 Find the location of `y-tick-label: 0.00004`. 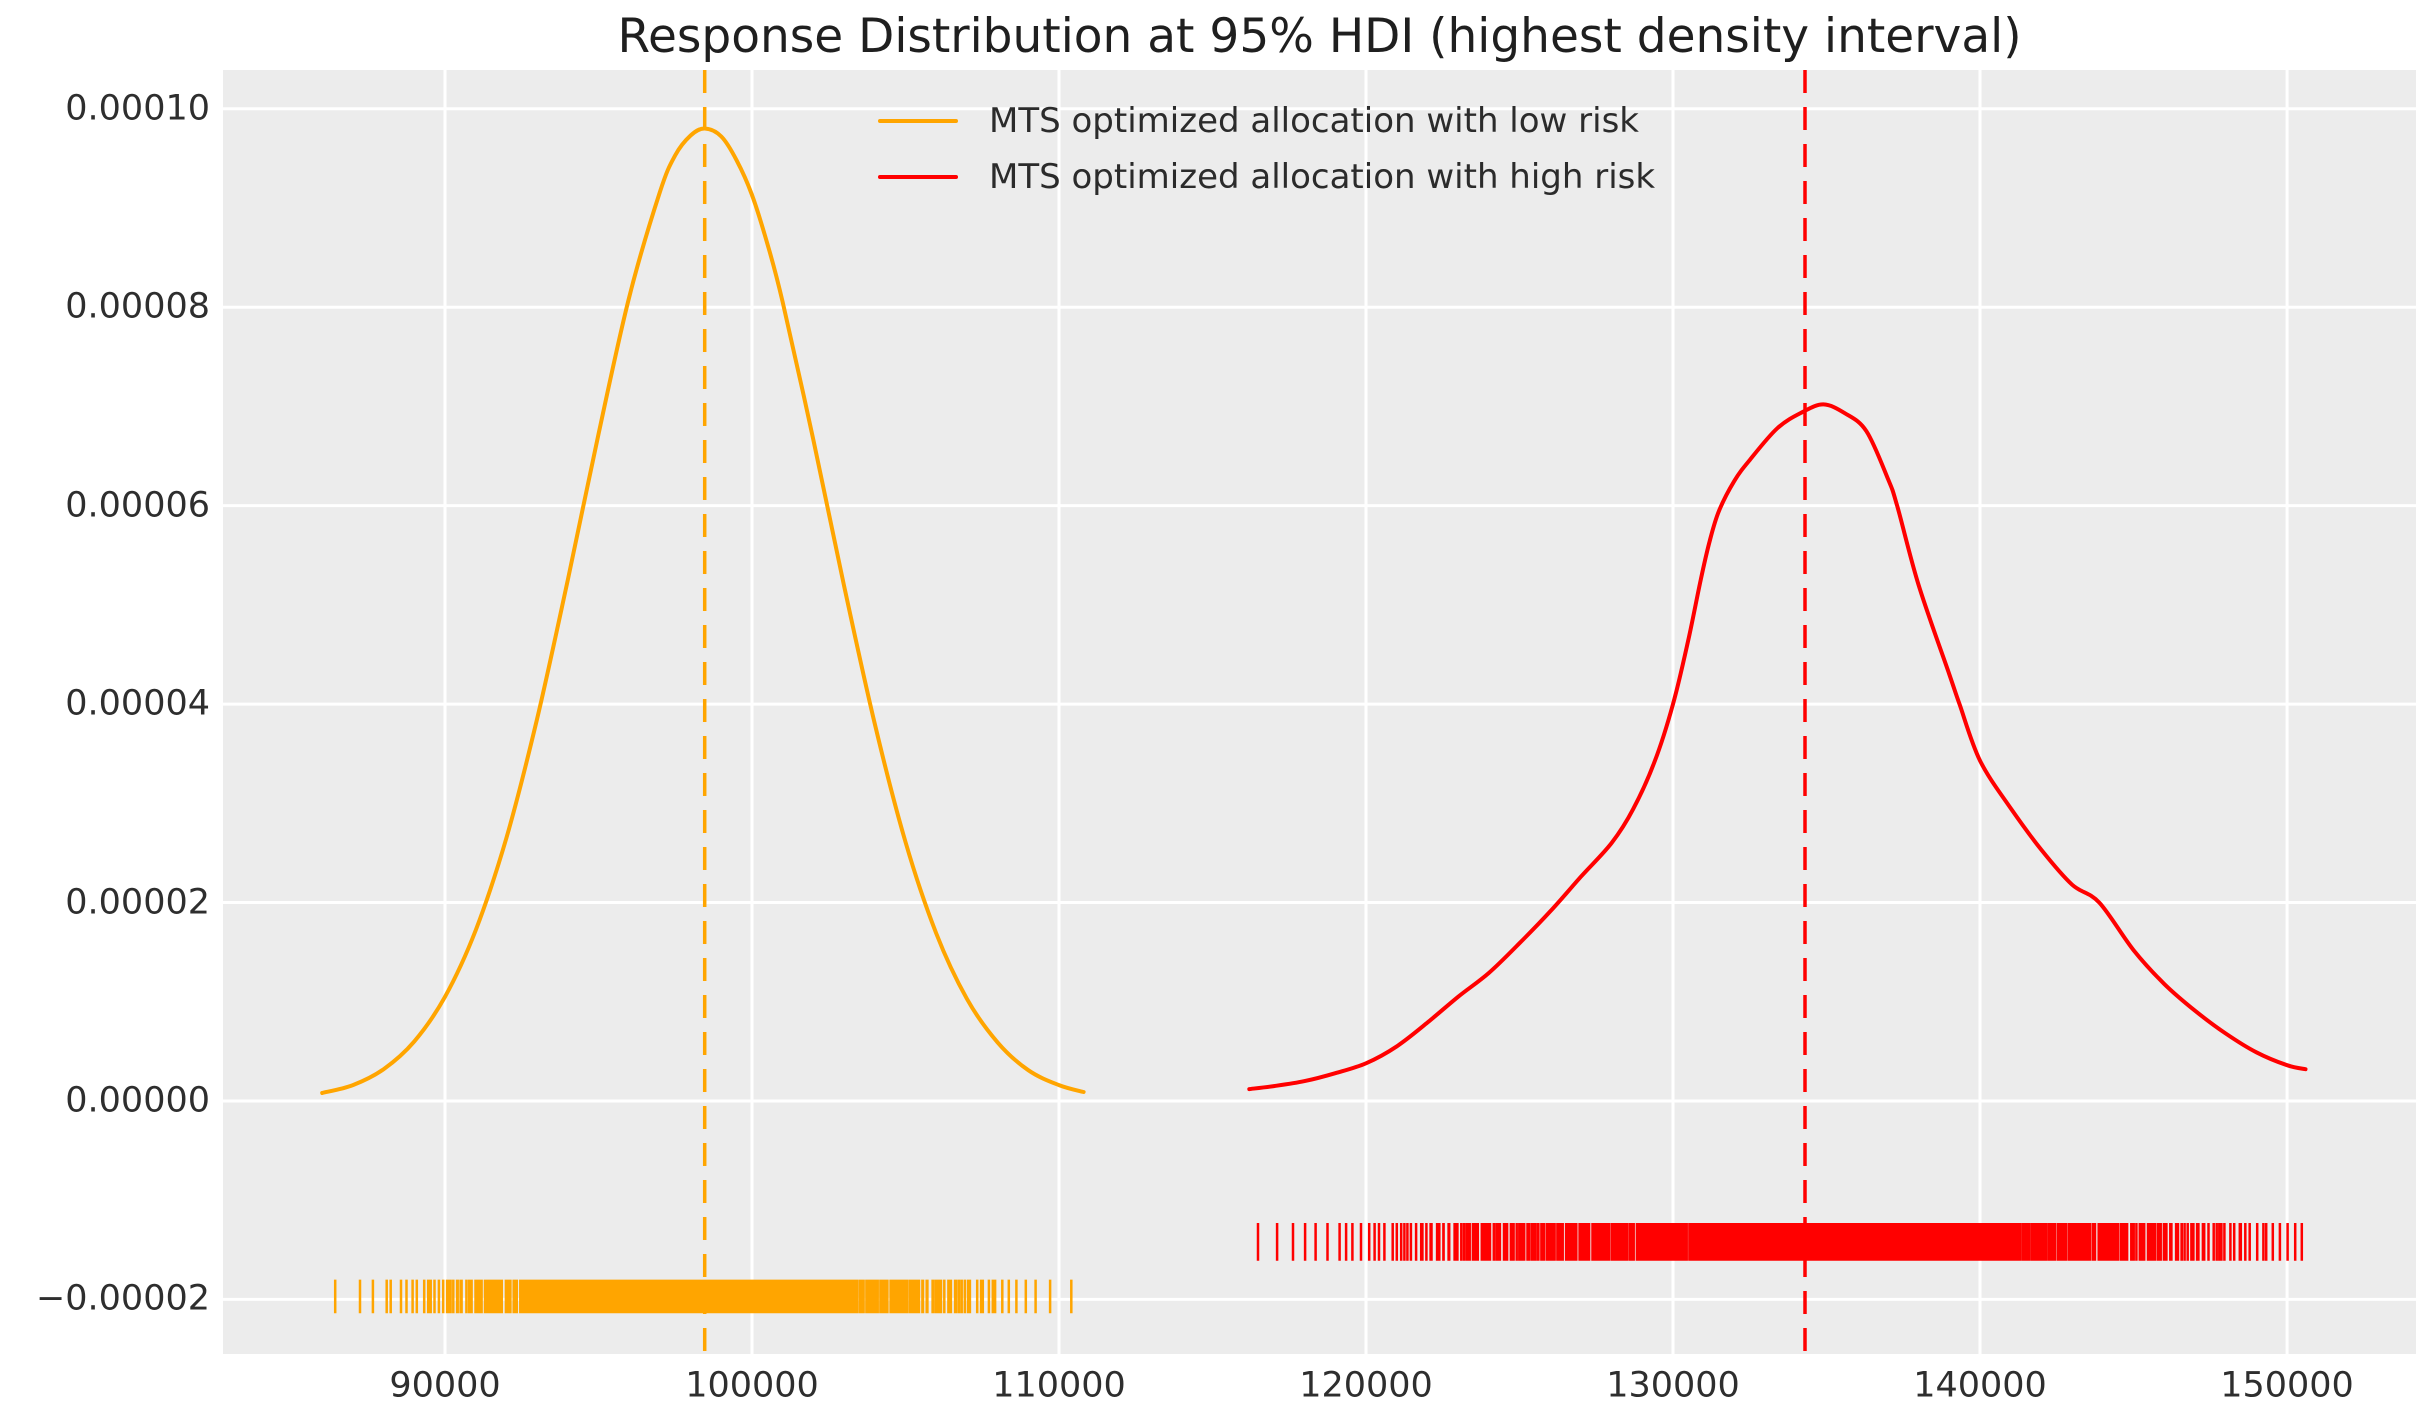

y-tick-label: 0.00004 is located at coordinates (137, 703).